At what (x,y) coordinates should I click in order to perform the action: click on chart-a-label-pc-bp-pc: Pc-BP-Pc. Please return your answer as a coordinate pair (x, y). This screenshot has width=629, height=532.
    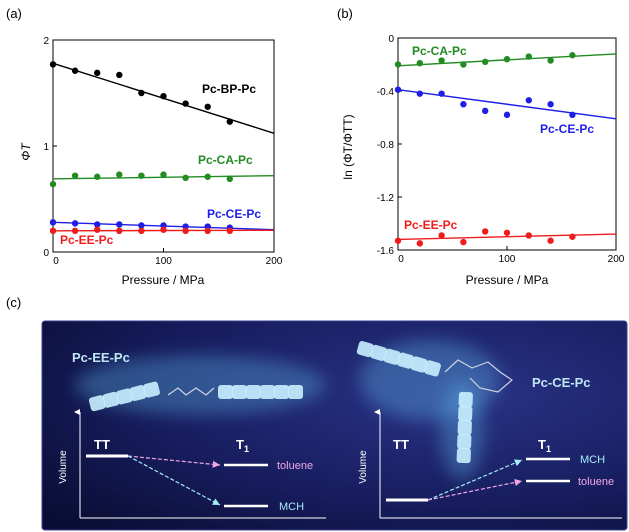
    Looking at the image, I should click on (229, 89).